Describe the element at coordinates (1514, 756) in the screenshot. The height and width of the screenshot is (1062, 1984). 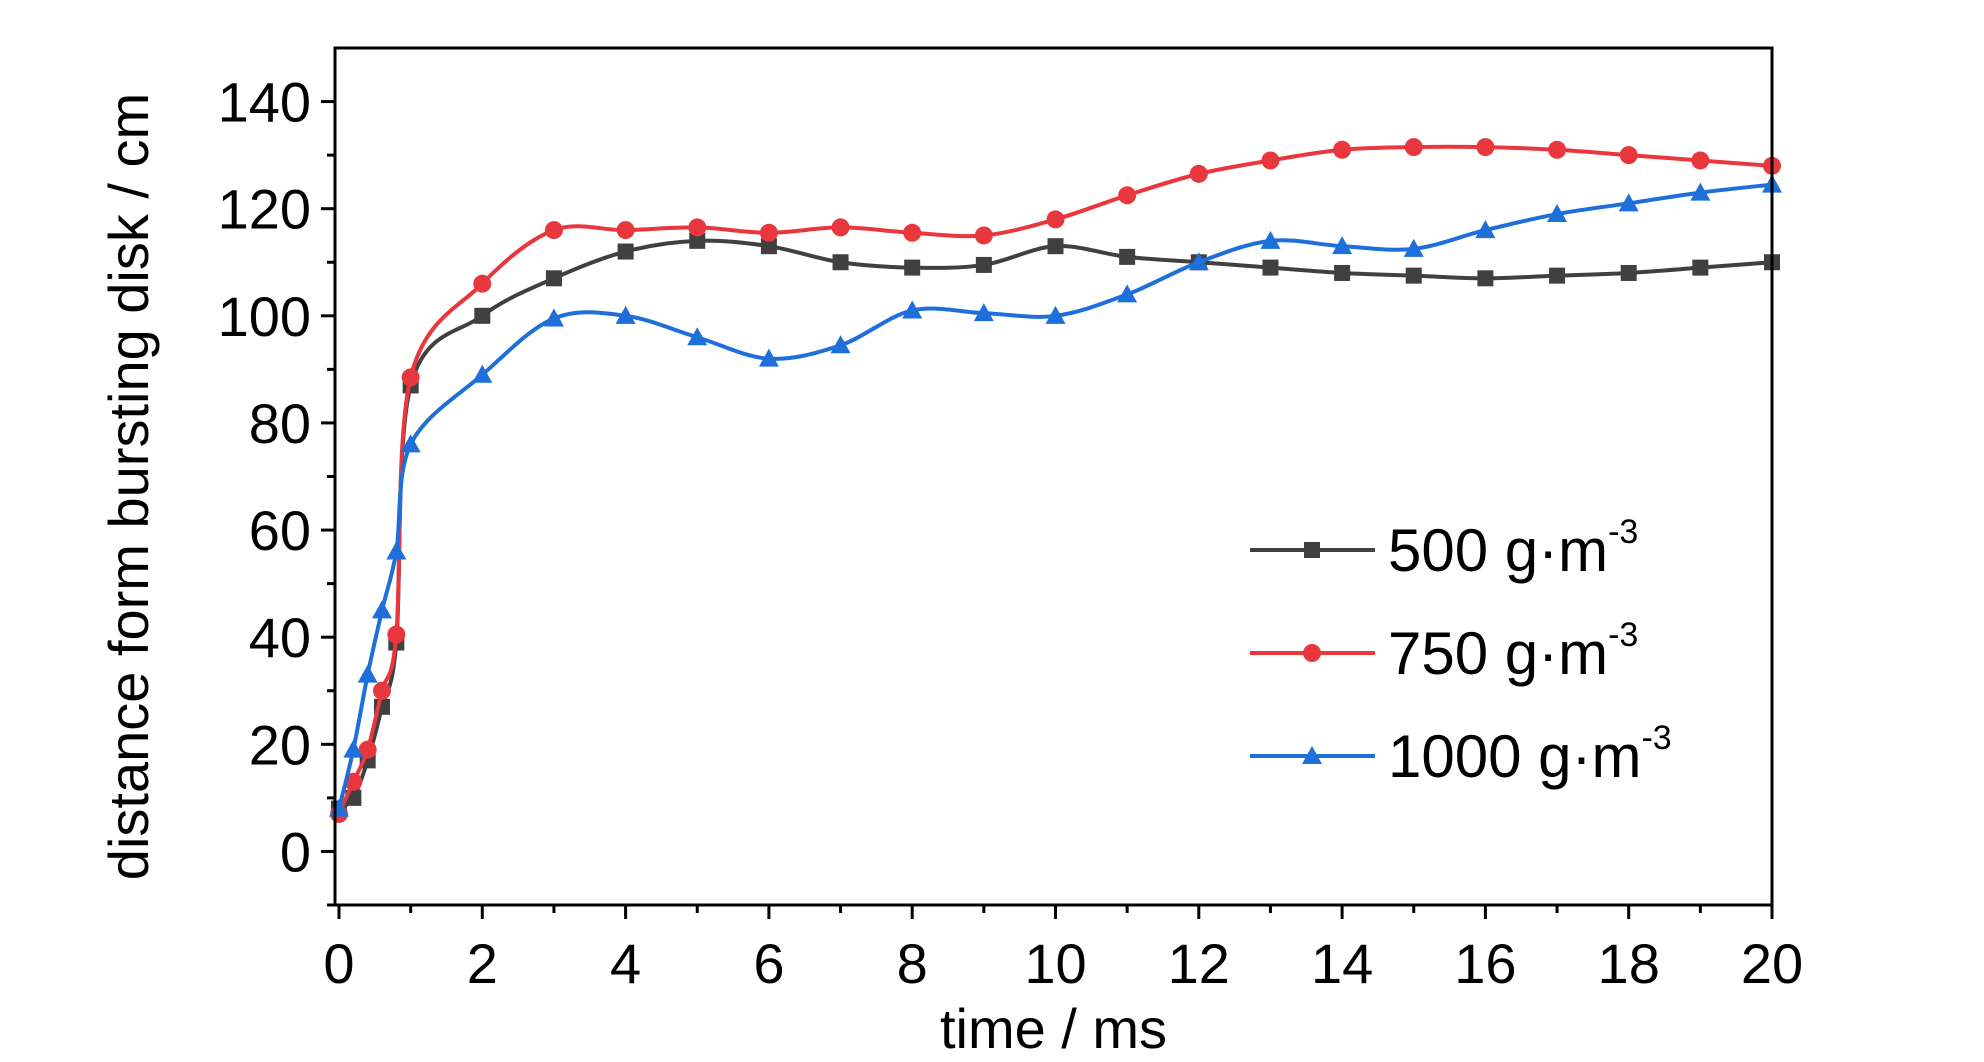
I see `legend-label-text: 1000 g·m` at that location.